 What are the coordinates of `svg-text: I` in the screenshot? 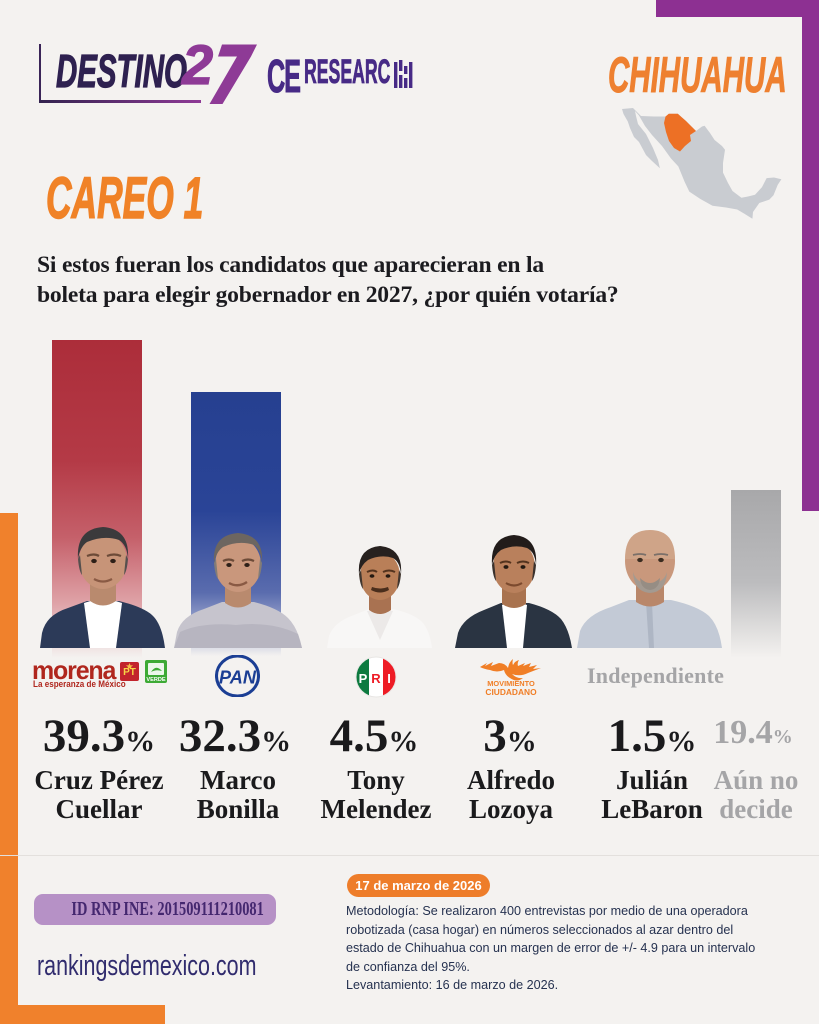 It's located at (389, 678).